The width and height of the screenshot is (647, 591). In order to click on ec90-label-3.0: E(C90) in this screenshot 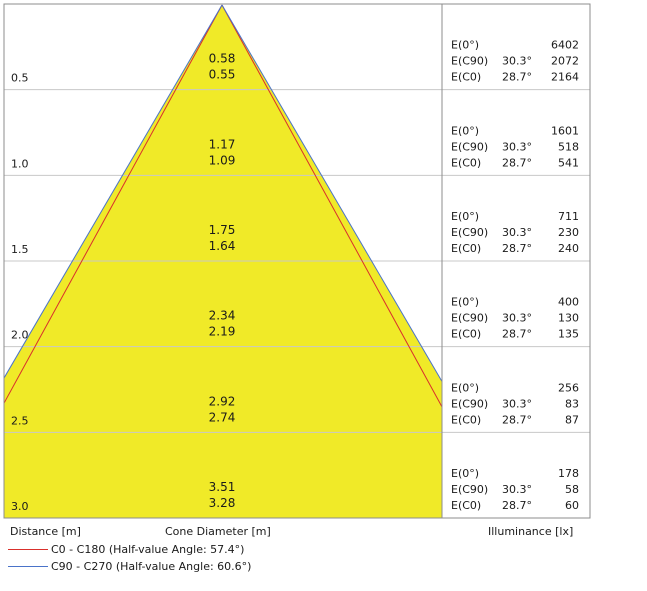, I will do `click(469, 489)`.